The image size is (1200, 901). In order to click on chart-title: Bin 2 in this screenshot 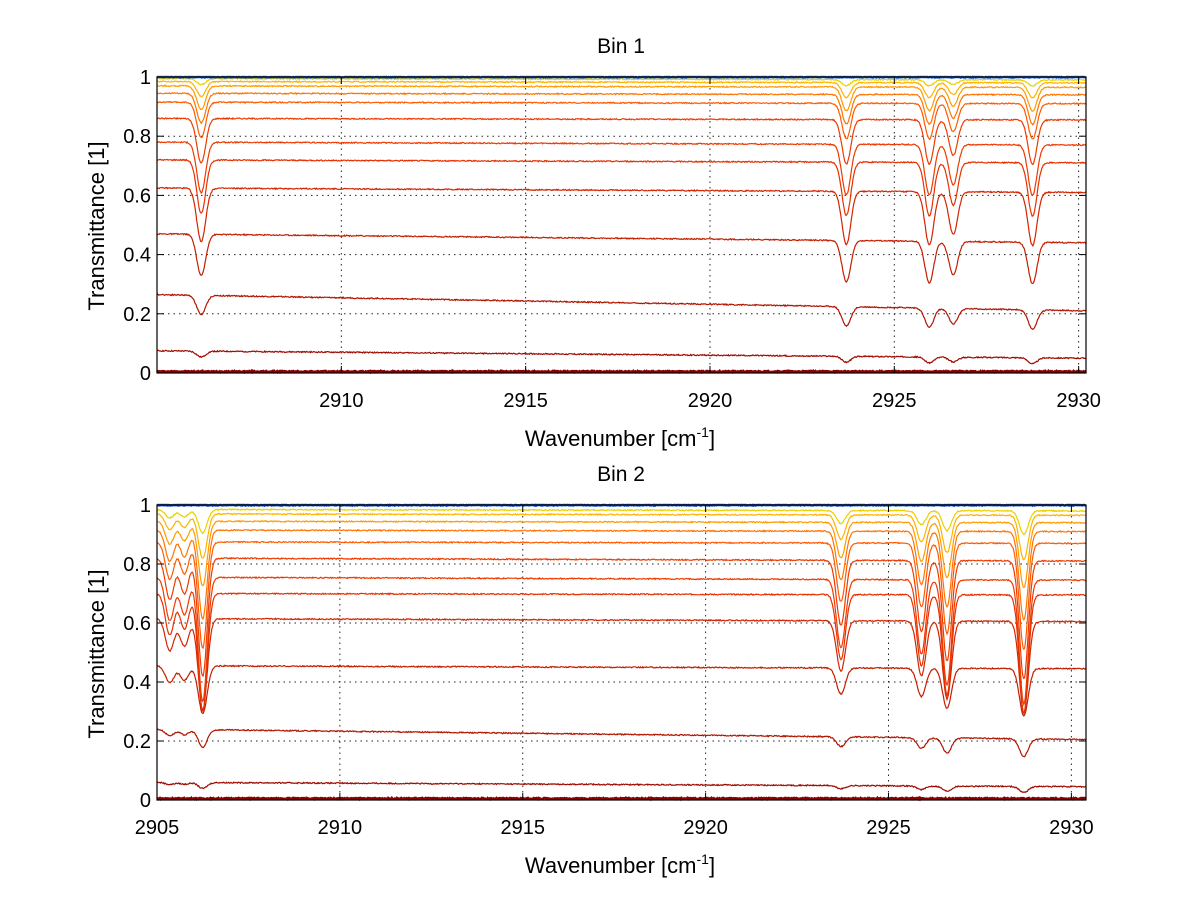, I will do `click(621, 474)`.